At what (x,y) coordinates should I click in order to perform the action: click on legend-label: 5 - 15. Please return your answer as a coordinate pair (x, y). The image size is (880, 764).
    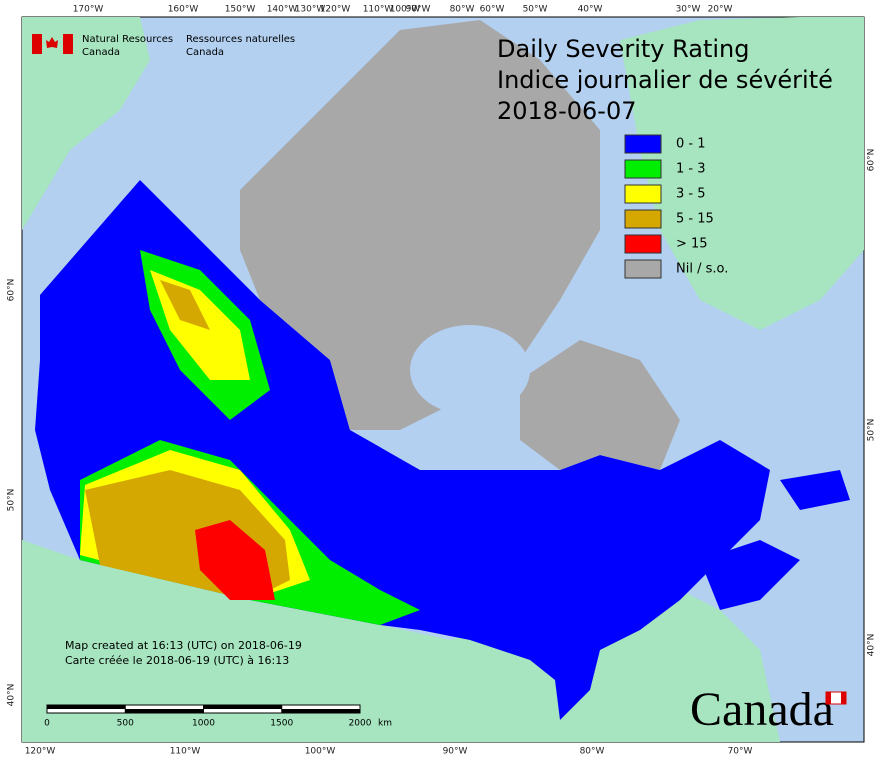
    Looking at the image, I should click on (695, 219).